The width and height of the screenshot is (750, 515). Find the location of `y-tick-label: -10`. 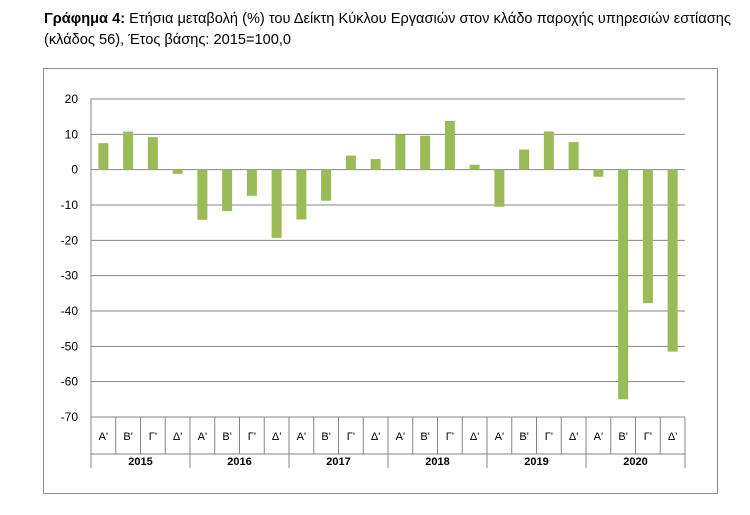

y-tick-label: -10 is located at coordinates (70, 205).